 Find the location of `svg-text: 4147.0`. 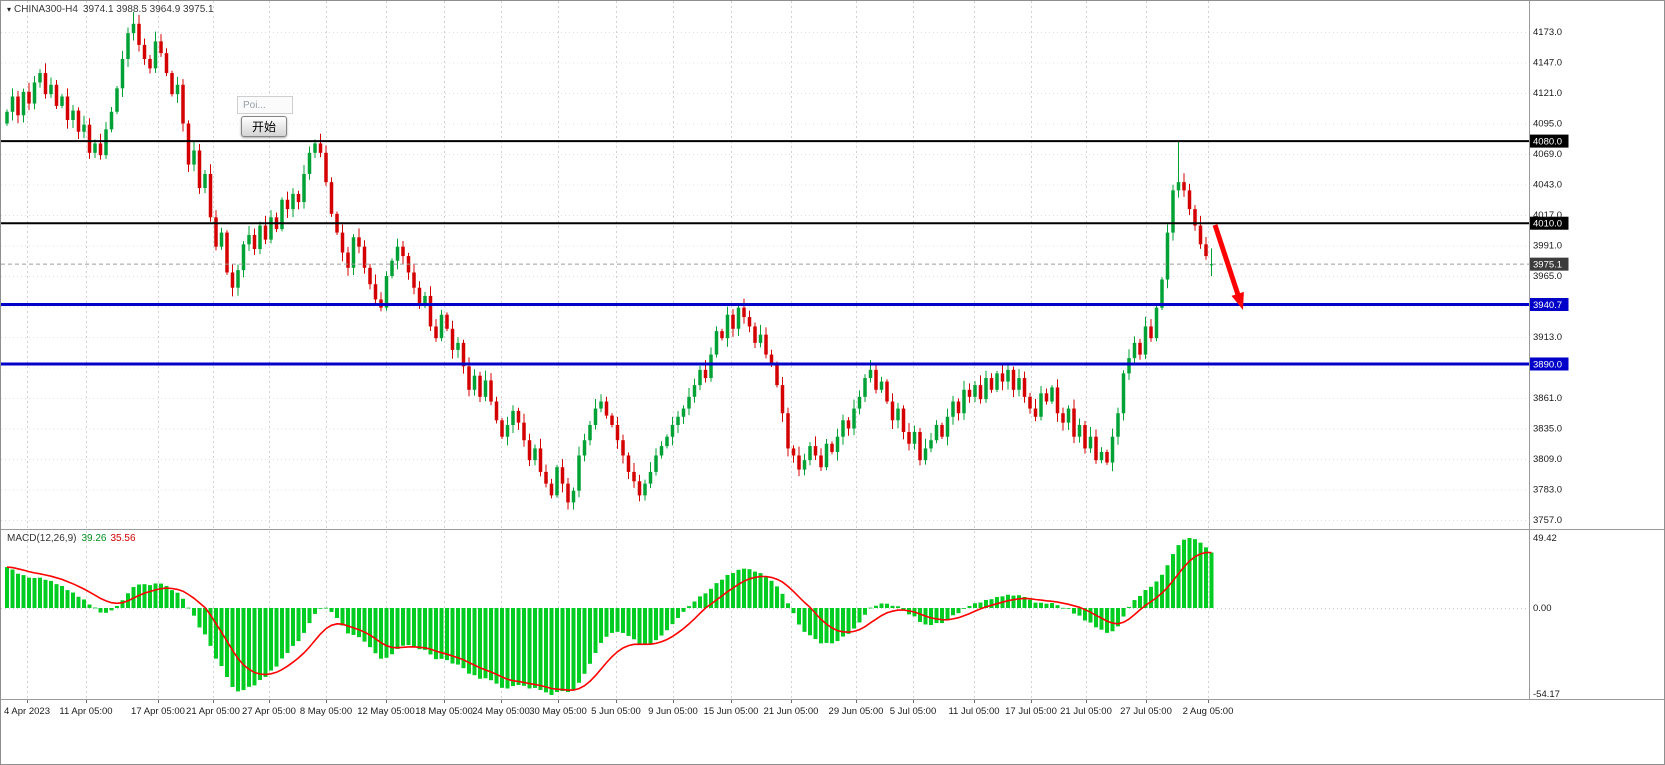

svg-text: 4147.0 is located at coordinates (1547, 63).